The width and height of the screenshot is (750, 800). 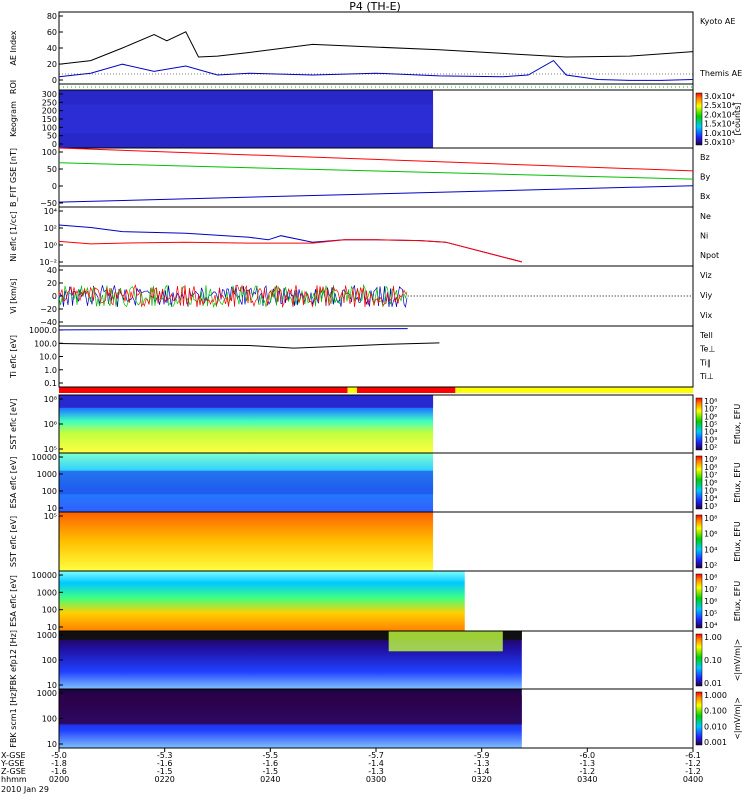 I want to click on fbk1-colorbar-tick: 0.10, so click(x=713, y=660).